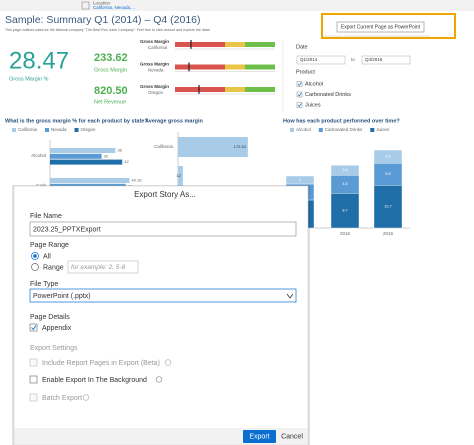  What do you see at coordinates (47, 256) in the screenshot?
I see `radio-label: All` at bounding box center [47, 256].